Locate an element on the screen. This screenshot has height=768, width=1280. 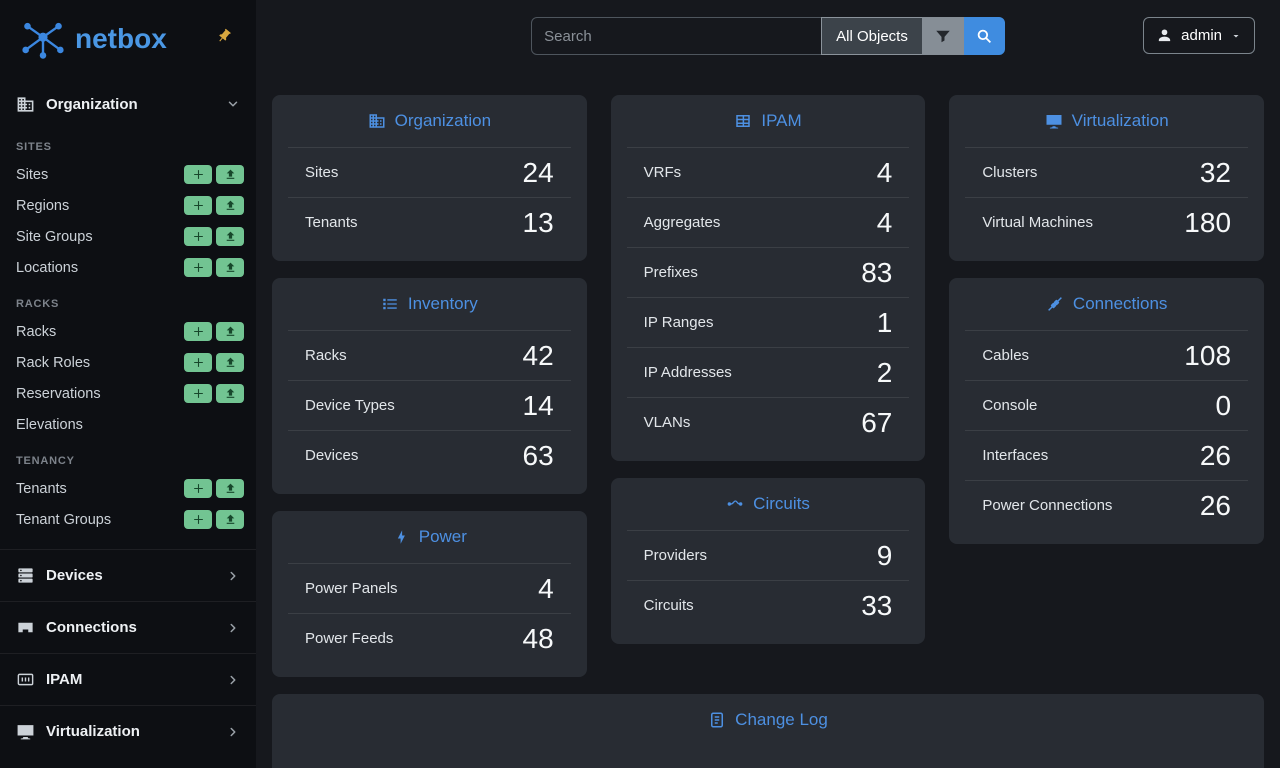
sidebar-menu-devices: Devices is located at coordinates (128, 575).